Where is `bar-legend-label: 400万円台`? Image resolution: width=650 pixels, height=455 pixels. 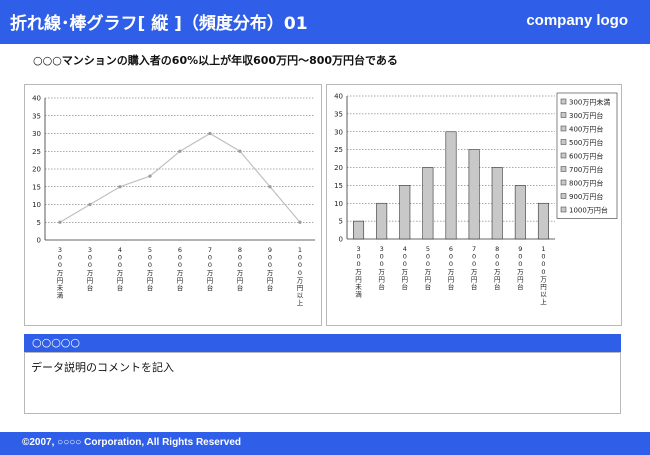 bar-legend-label: 400万円台 is located at coordinates (586, 129).